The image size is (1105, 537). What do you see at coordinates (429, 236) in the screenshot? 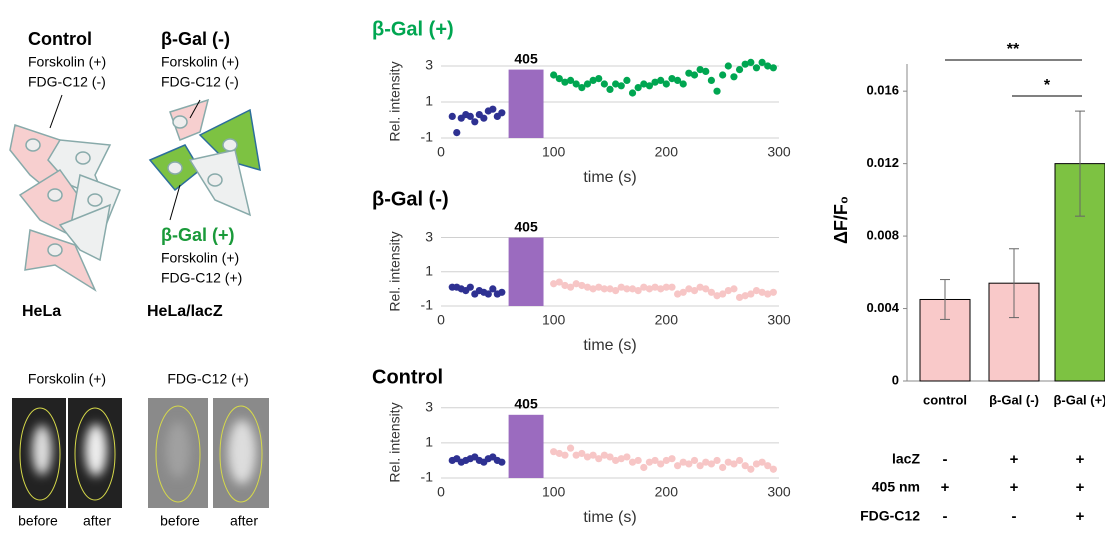
I see `y-tick-label: 3` at bounding box center [429, 236].